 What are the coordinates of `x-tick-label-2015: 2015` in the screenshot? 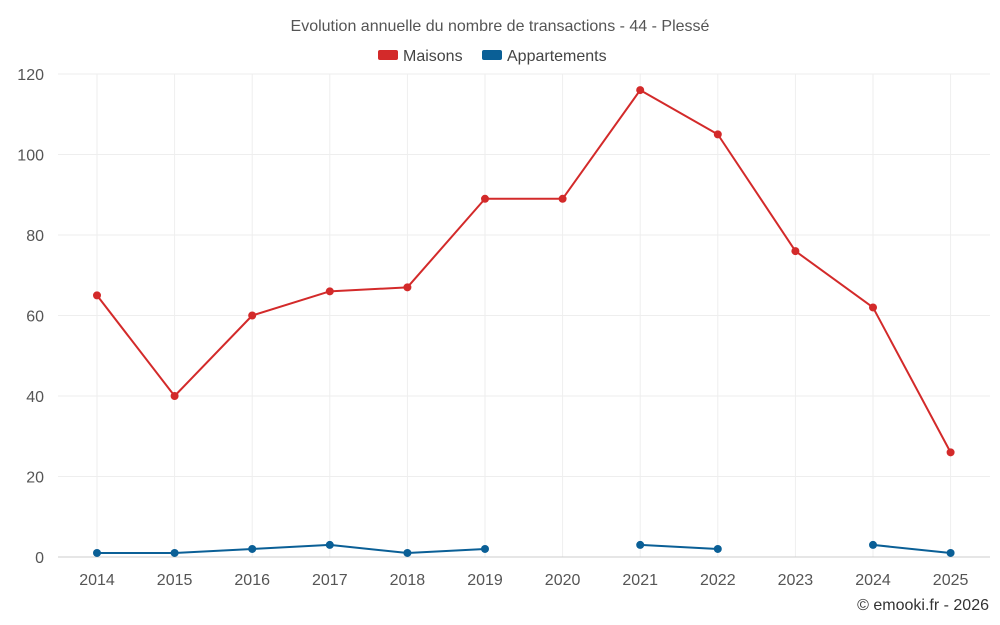 It's located at (175, 580).